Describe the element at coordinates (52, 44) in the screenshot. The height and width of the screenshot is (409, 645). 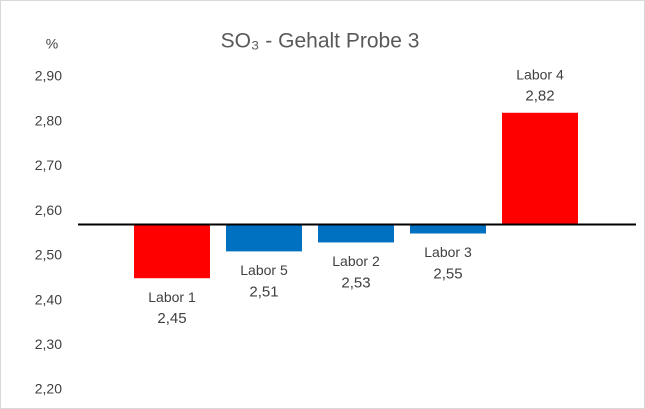
I see `y-unit: %` at that location.